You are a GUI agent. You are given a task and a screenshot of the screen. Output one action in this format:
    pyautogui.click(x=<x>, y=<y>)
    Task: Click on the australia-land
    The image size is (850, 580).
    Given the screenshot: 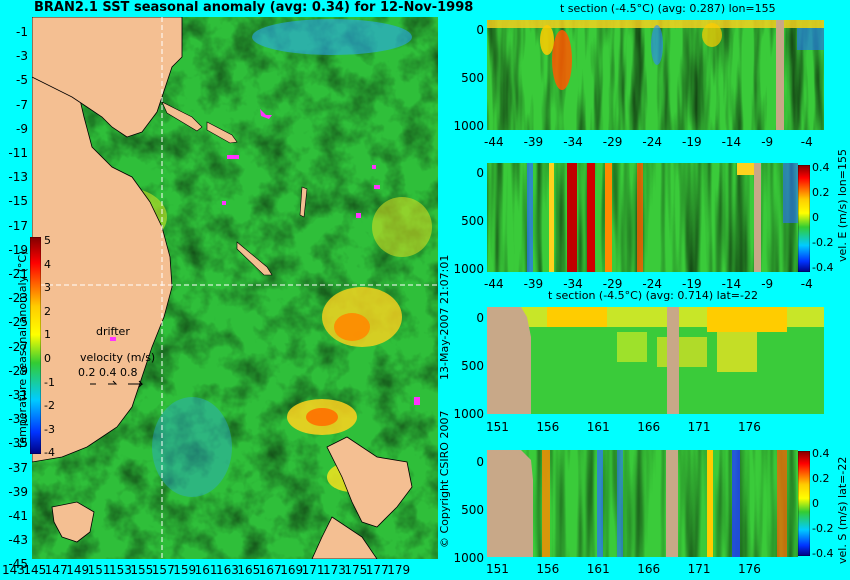 What is the action you would take?
    pyautogui.click(x=102, y=259)
    